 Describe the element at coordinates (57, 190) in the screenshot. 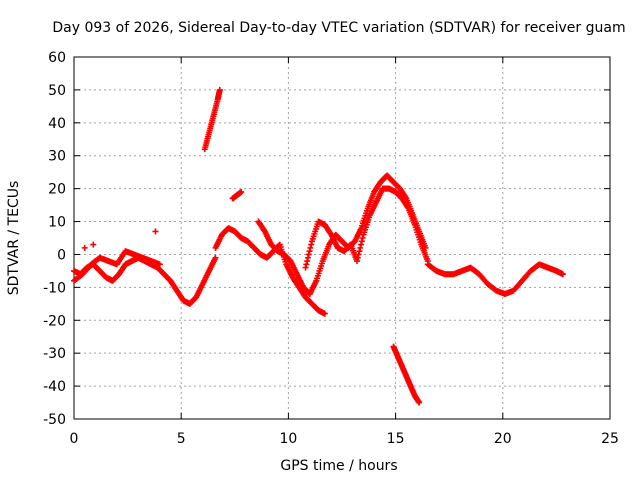

I see `y-tick-label: 20` at that location.